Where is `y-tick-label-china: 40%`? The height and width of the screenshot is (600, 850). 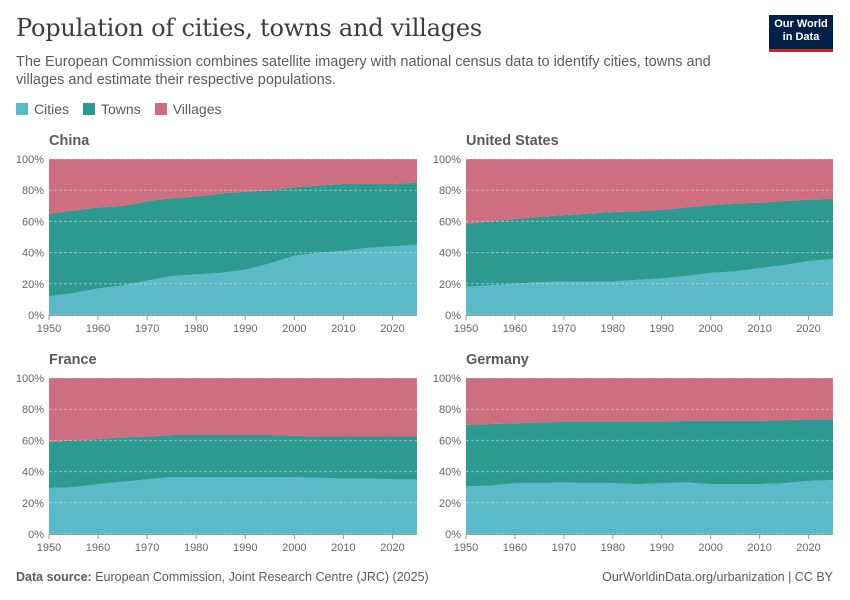
y-tick-label-china: 40% is located at coordinates (33, 254).